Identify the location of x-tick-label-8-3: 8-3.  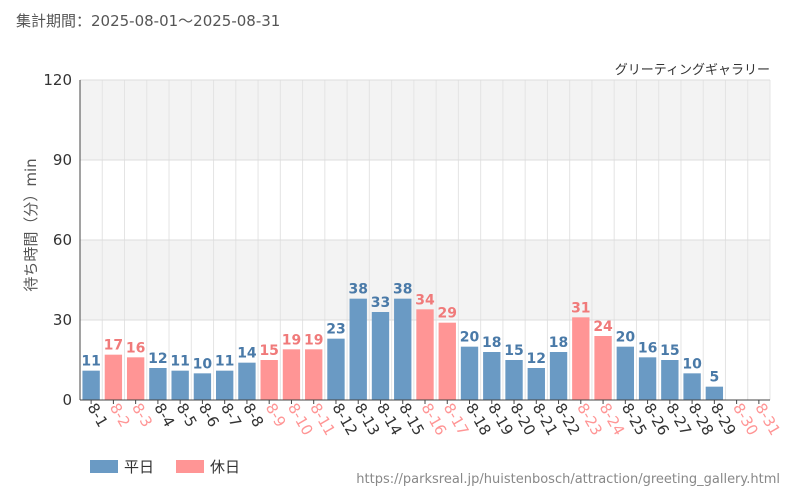
(142, 415).